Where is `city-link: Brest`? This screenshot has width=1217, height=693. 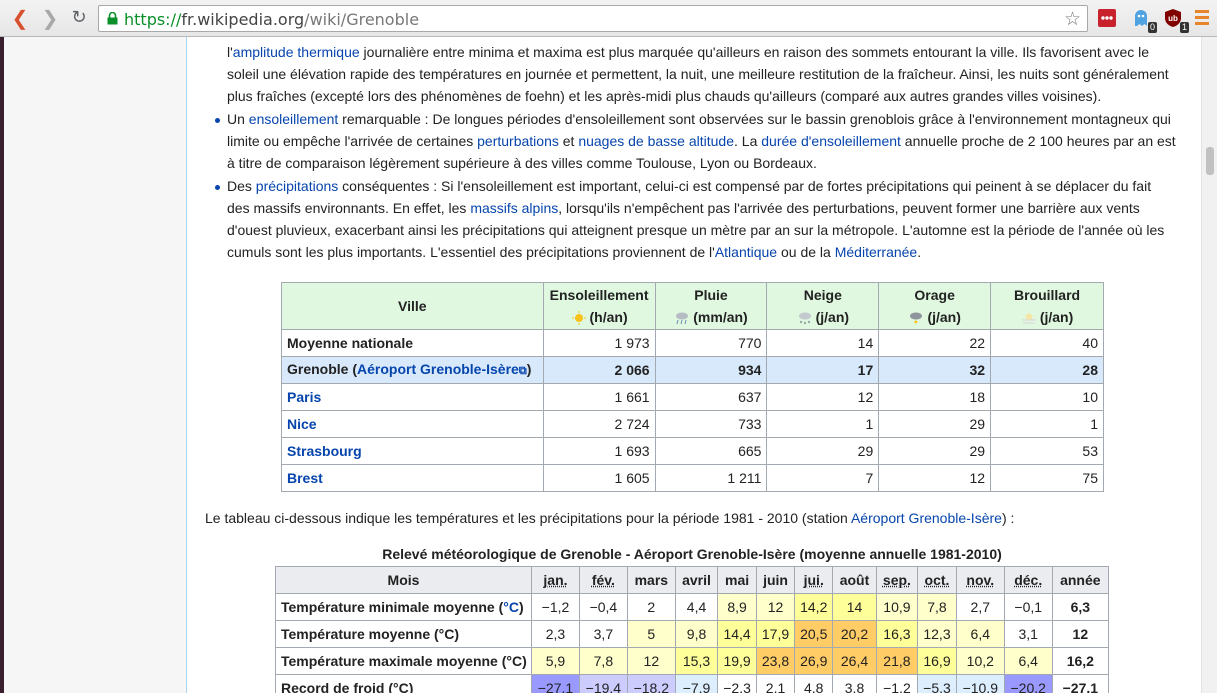
city-link: Brest is located at coordinates (305, 478).